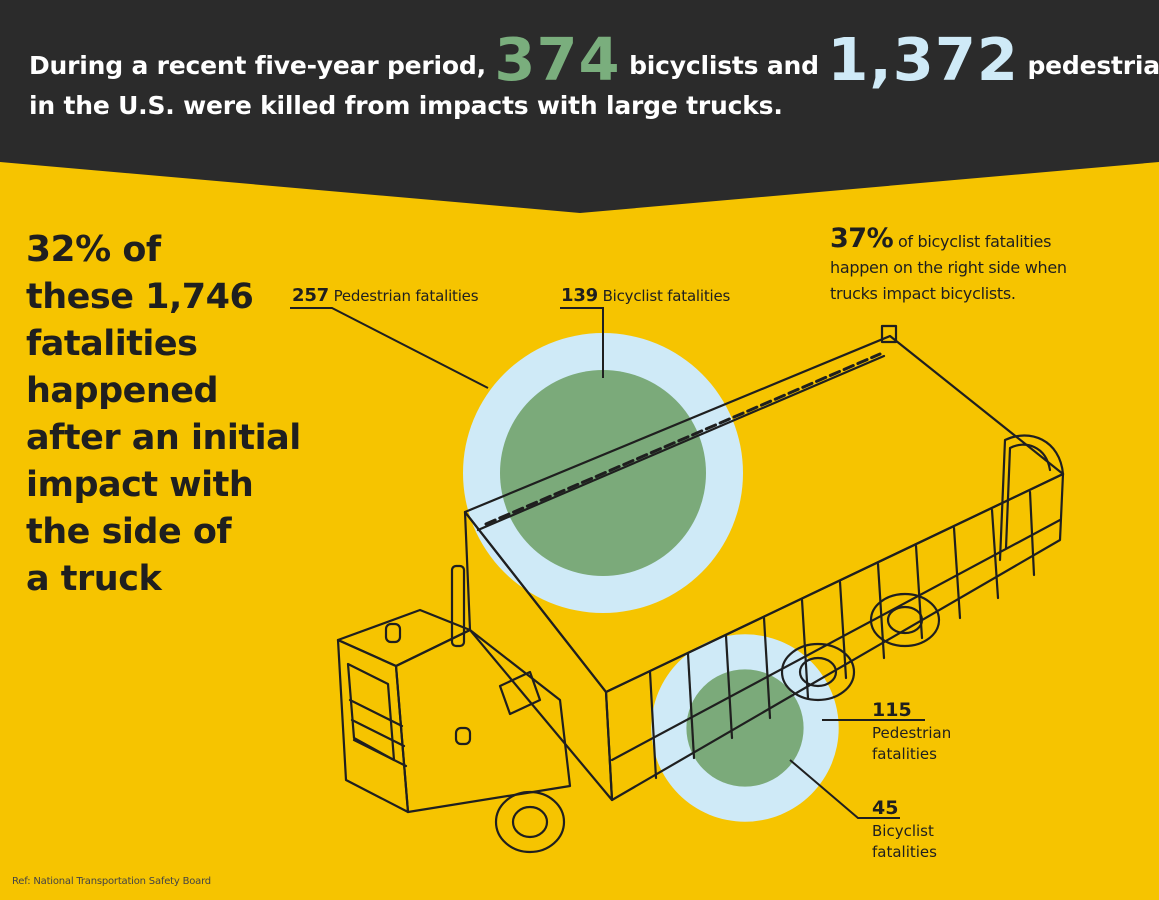  Describe the element at coordinates (666, 296) in the screenshot. I see `top-bicyclist-text: Bicyclist fatalities` at that location.